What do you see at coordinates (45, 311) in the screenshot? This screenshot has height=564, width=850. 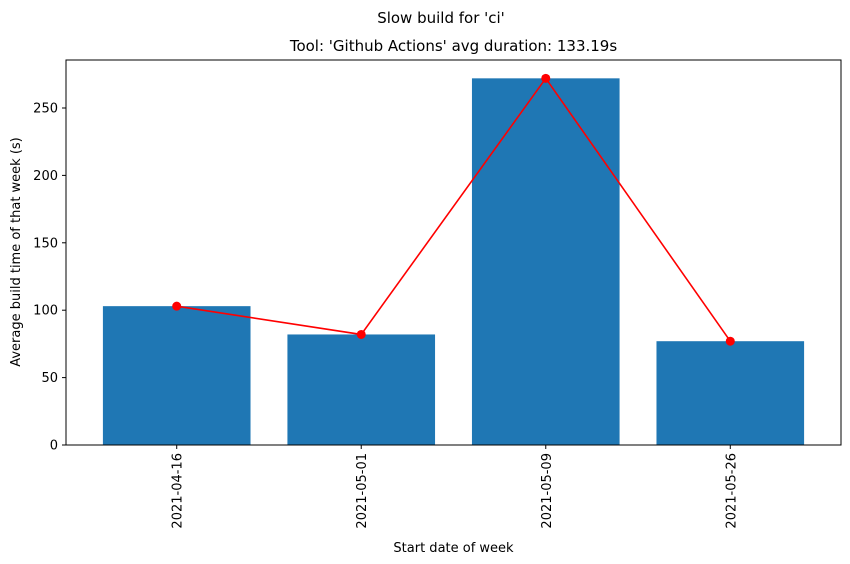 I see `y-tick-label: 100` at bounding box center [45, 311].